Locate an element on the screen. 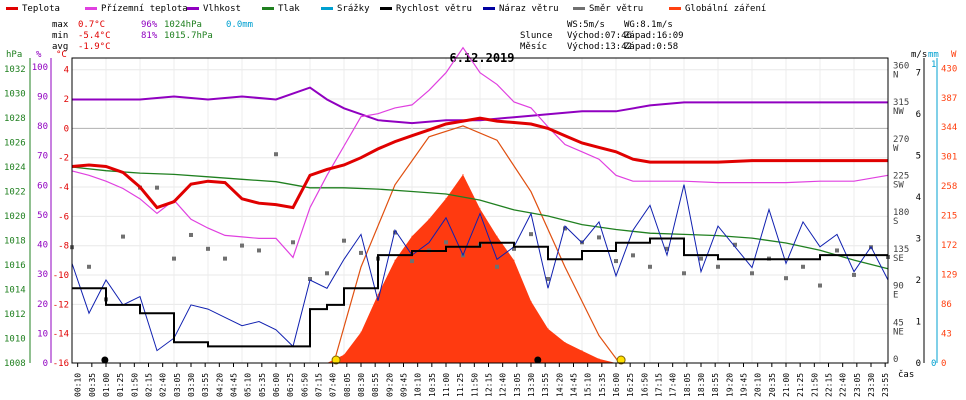 The height and width of the screenshot is (400, 966). legend-item-prizemni-teplota: Přízemní teplota is located at coordinates (136, 9).